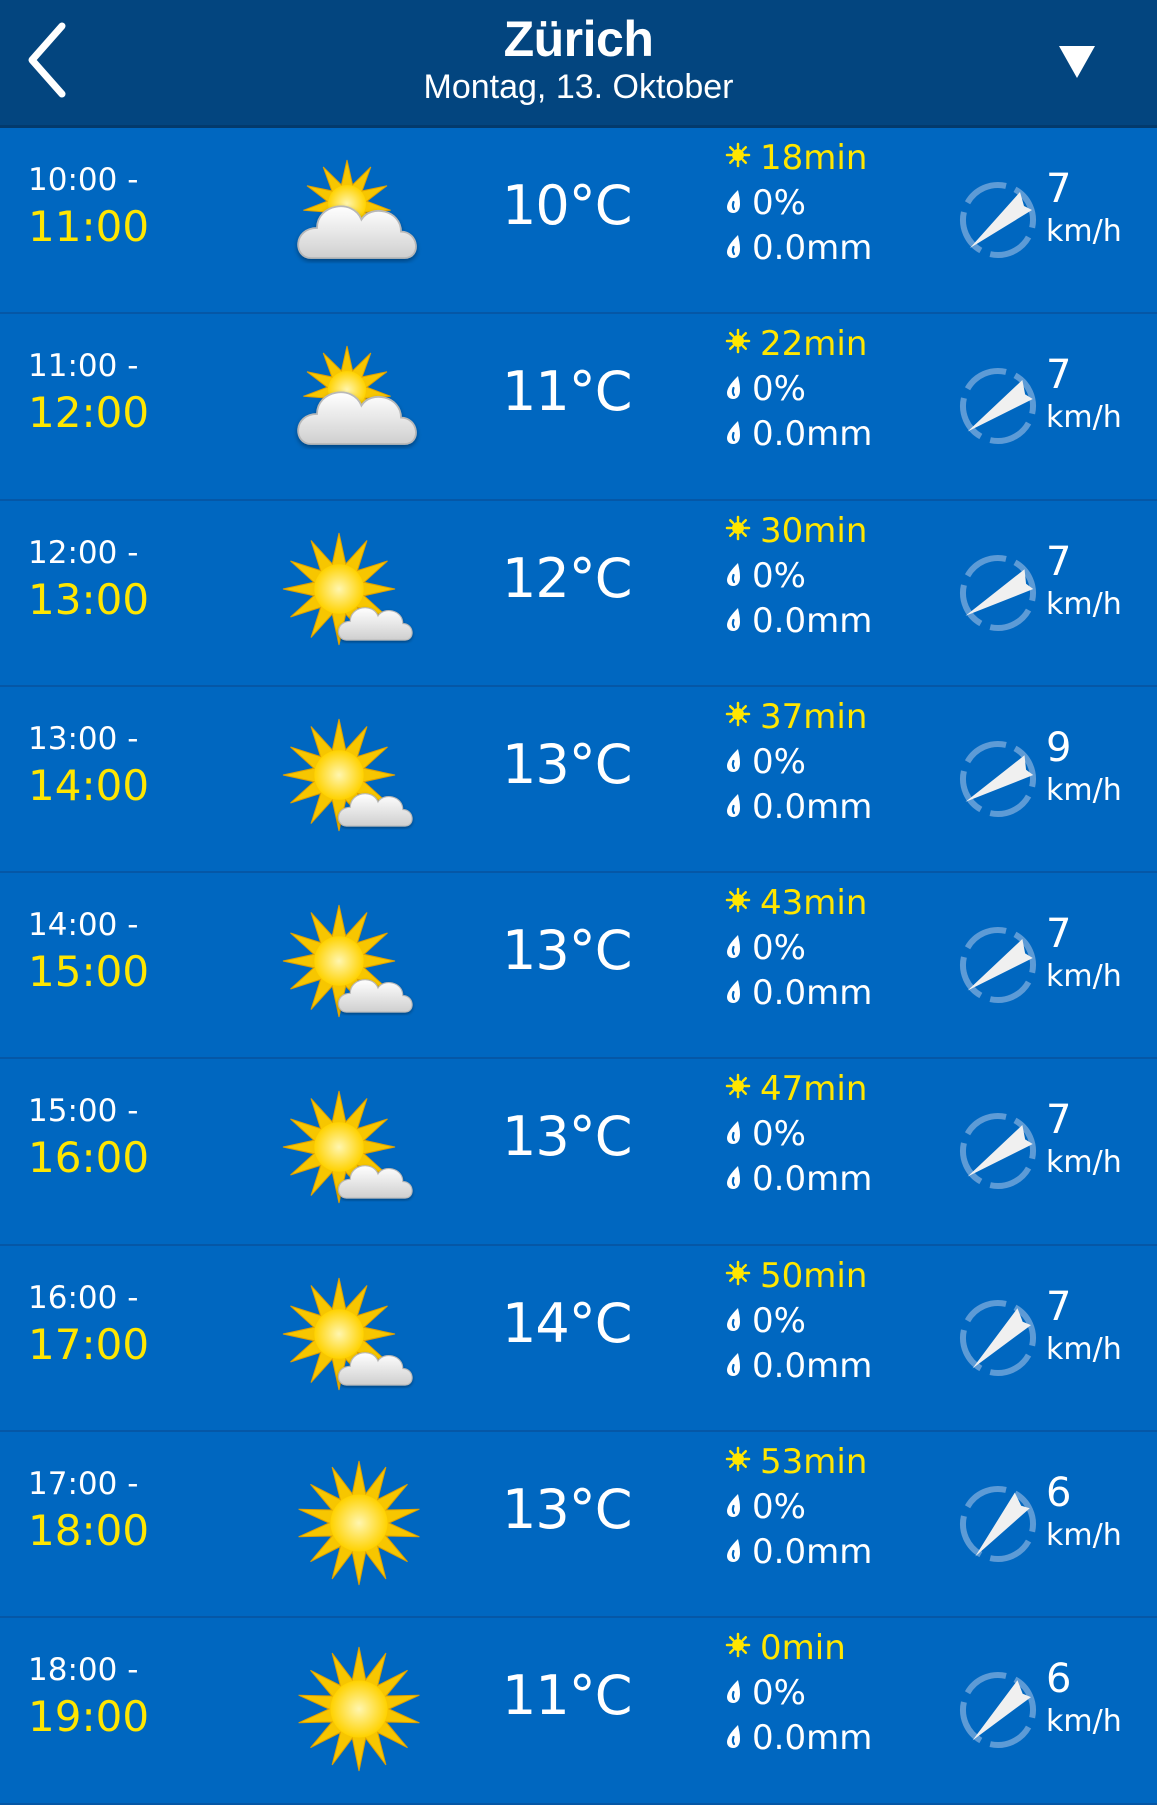  What do you see at coordinates (814, 344) in the screenshot?
I see `sunshine-value: 22min` at bounding box center [814, 344].